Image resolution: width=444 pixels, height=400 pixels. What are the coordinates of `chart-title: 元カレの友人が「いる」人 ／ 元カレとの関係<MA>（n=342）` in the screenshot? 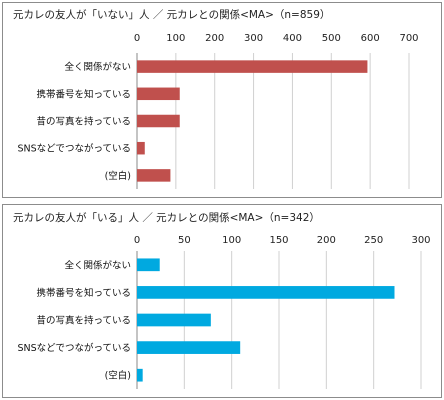 It's located at (166, 217).